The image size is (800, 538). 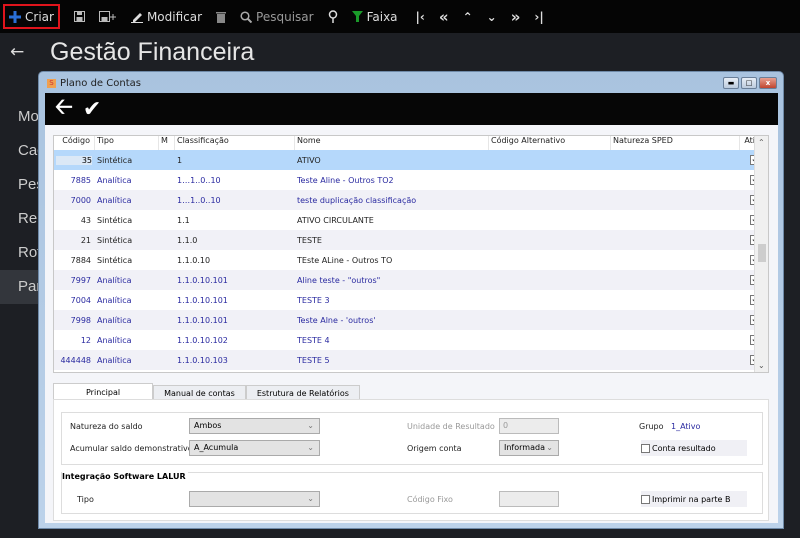 I want to click on last-record-button: ›|, so click(x=538, y=17).